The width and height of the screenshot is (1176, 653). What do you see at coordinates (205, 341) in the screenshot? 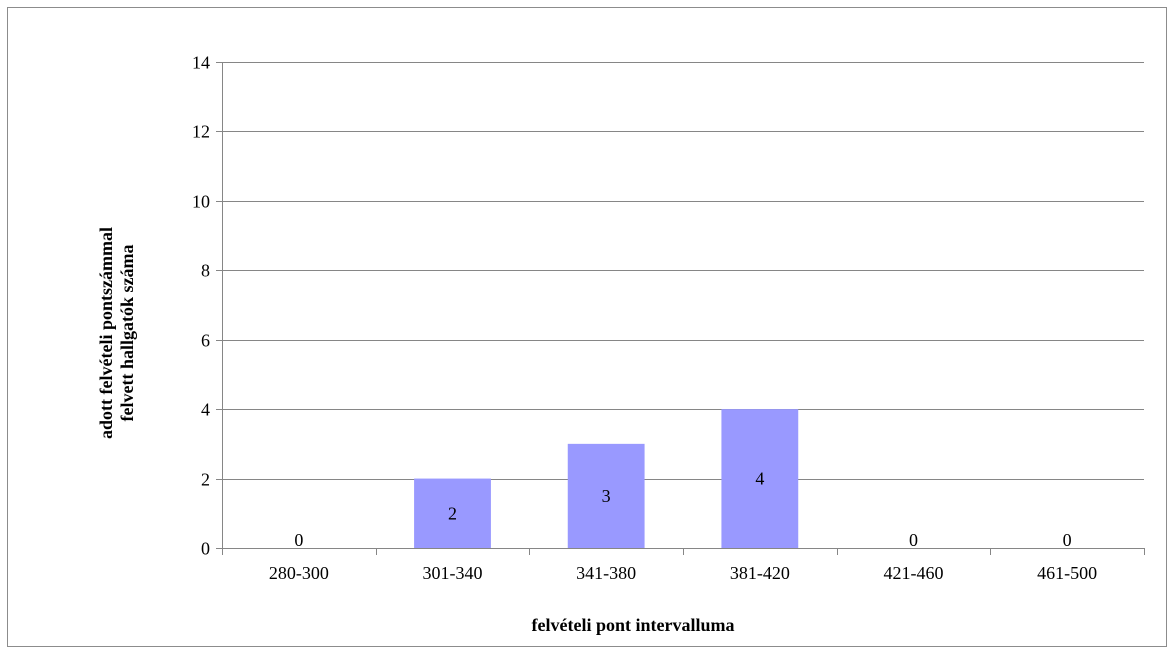
I see `y-tick-label: 6` at bounding box center [205, 341].